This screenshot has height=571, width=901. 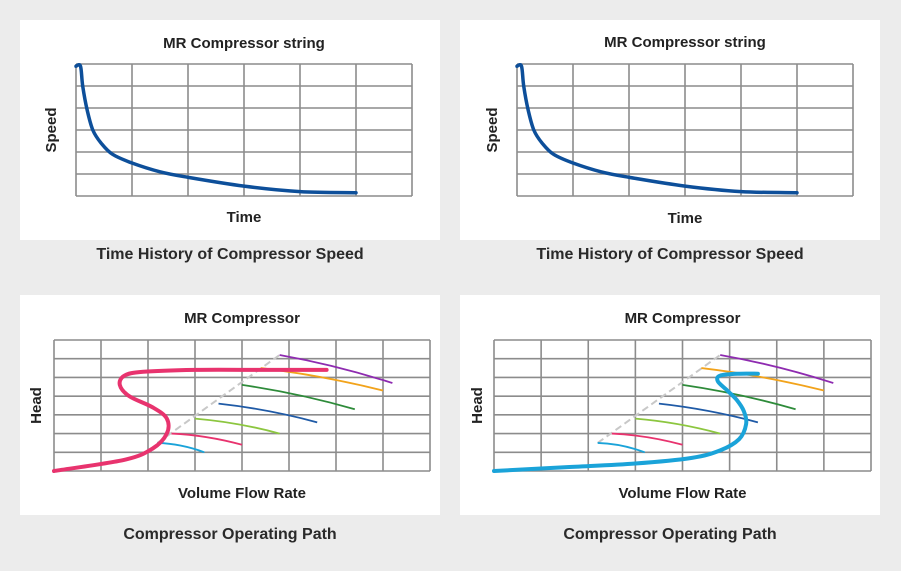 I want to click on caption-bottom-left: Compressor Operating Path, so click(x=230, y=534).